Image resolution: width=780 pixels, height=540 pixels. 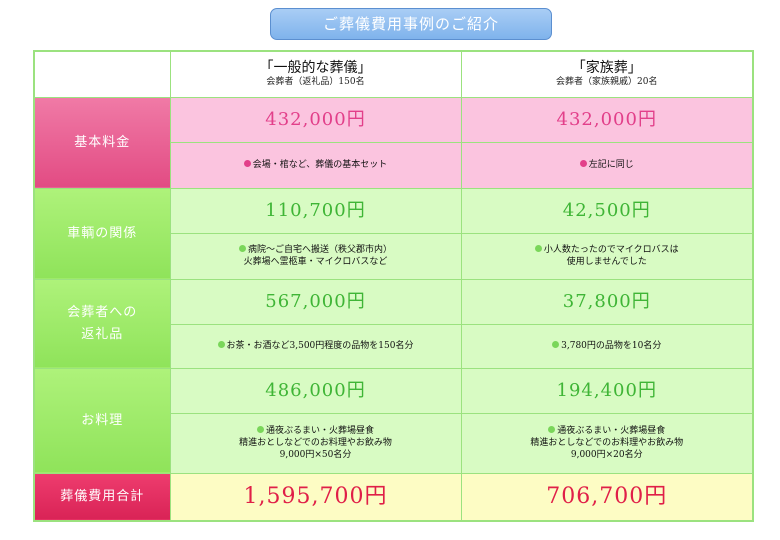 What do you see at coordinates (102, 497) in the screenshot?
I see `row-label-total: 葬儀費用合計` at bounding box center [102, 497].